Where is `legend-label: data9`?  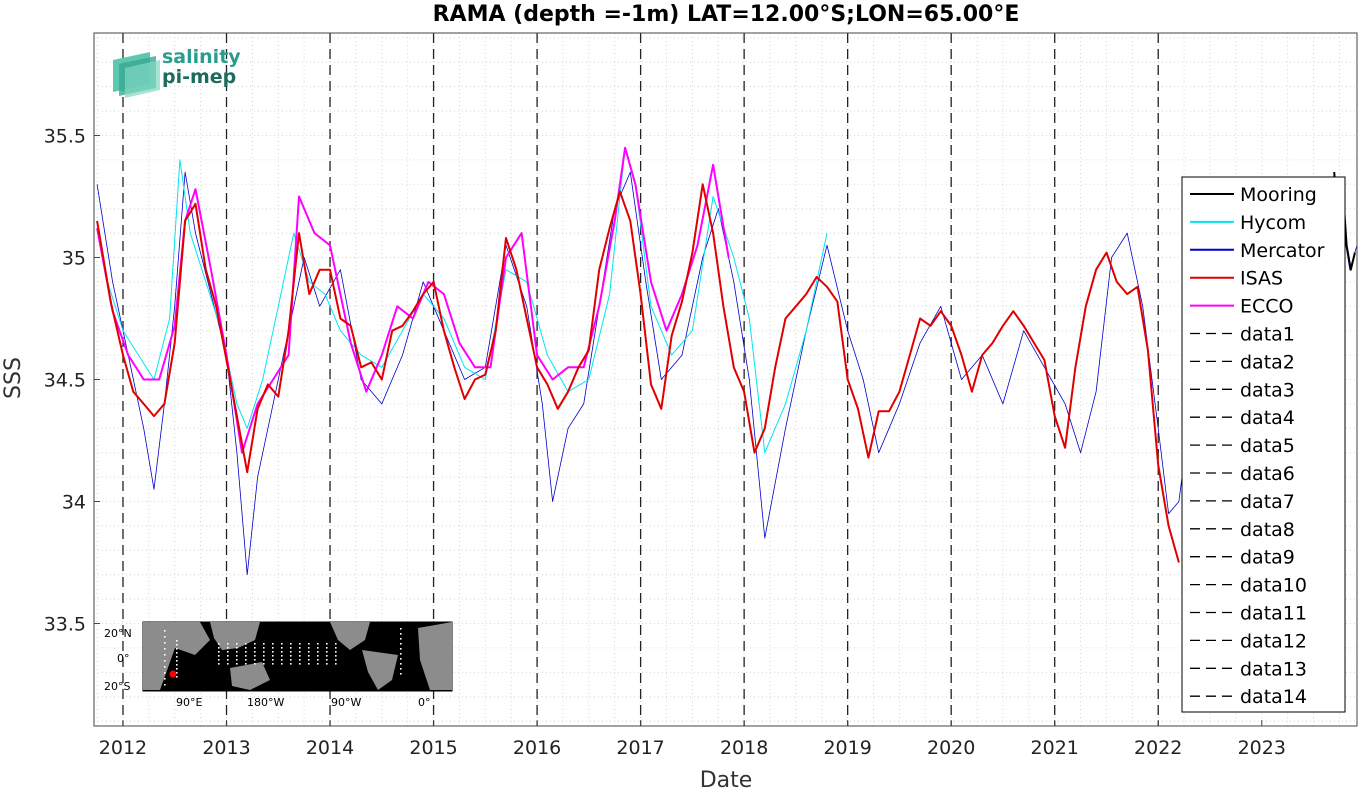 legend-label: data9 is located at coordinates (1267, 558).